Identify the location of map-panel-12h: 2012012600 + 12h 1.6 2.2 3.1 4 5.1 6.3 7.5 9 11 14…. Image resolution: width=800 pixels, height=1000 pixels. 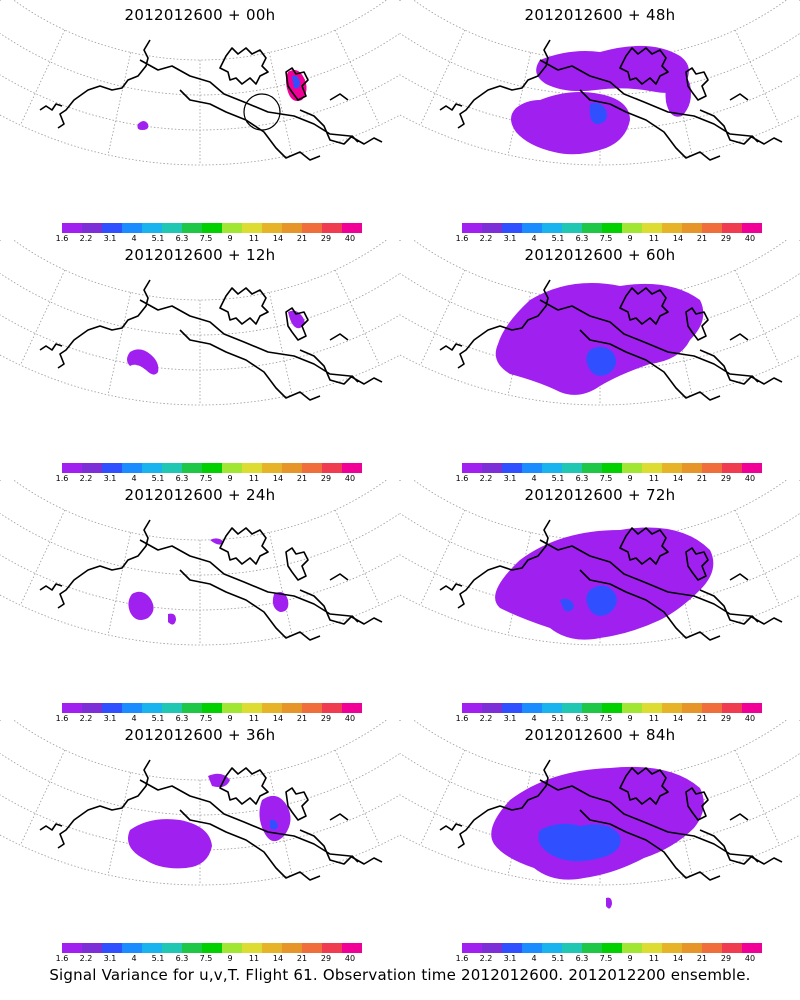
(200, 361).